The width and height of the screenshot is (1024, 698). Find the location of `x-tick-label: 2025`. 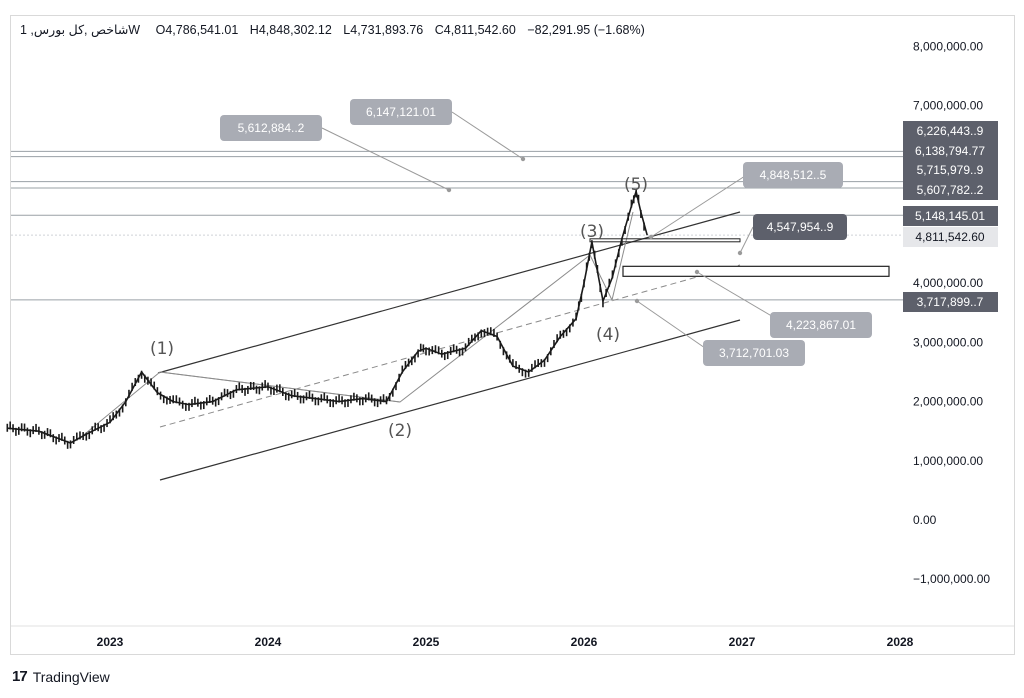

x-tick-label: 2025 is located at coordinates (426, 642).